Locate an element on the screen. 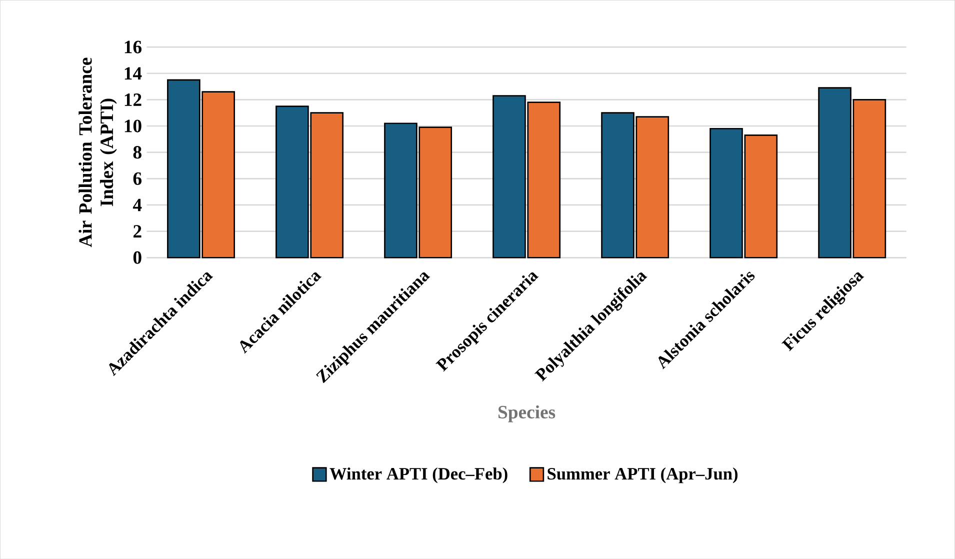 Image resolution: width=955 pixels, height=559 pixels. y-tick-label: 14 is located at coordinates (133, 73).